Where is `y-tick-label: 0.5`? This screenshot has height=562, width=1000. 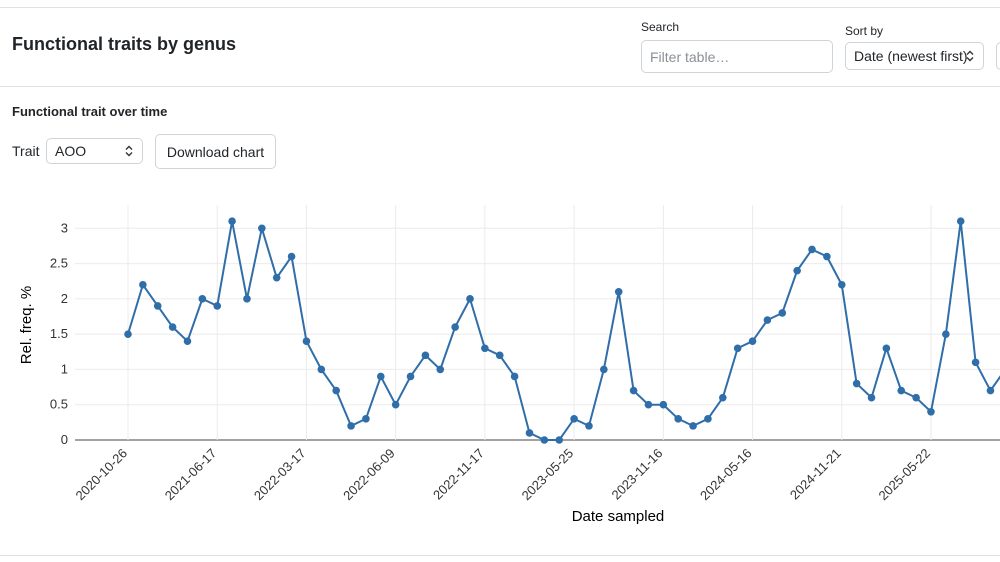 y-tick-label: 0.5 is located at coordinates (59, 404).